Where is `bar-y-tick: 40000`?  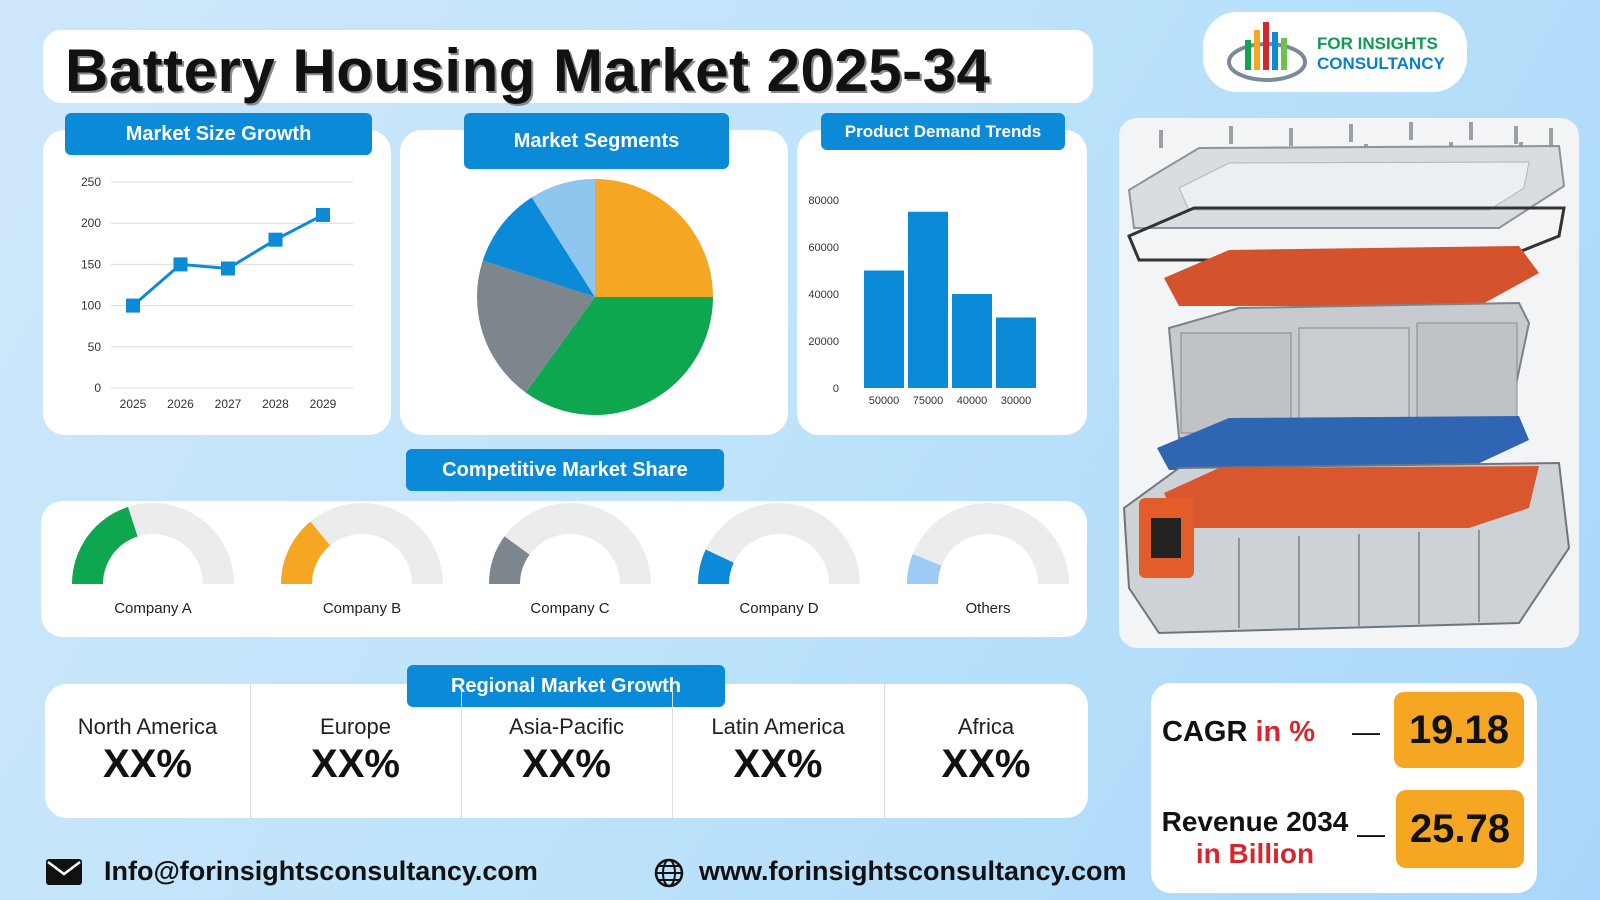
bar-y-tick: 40000 is located at coordinates (823, 295).